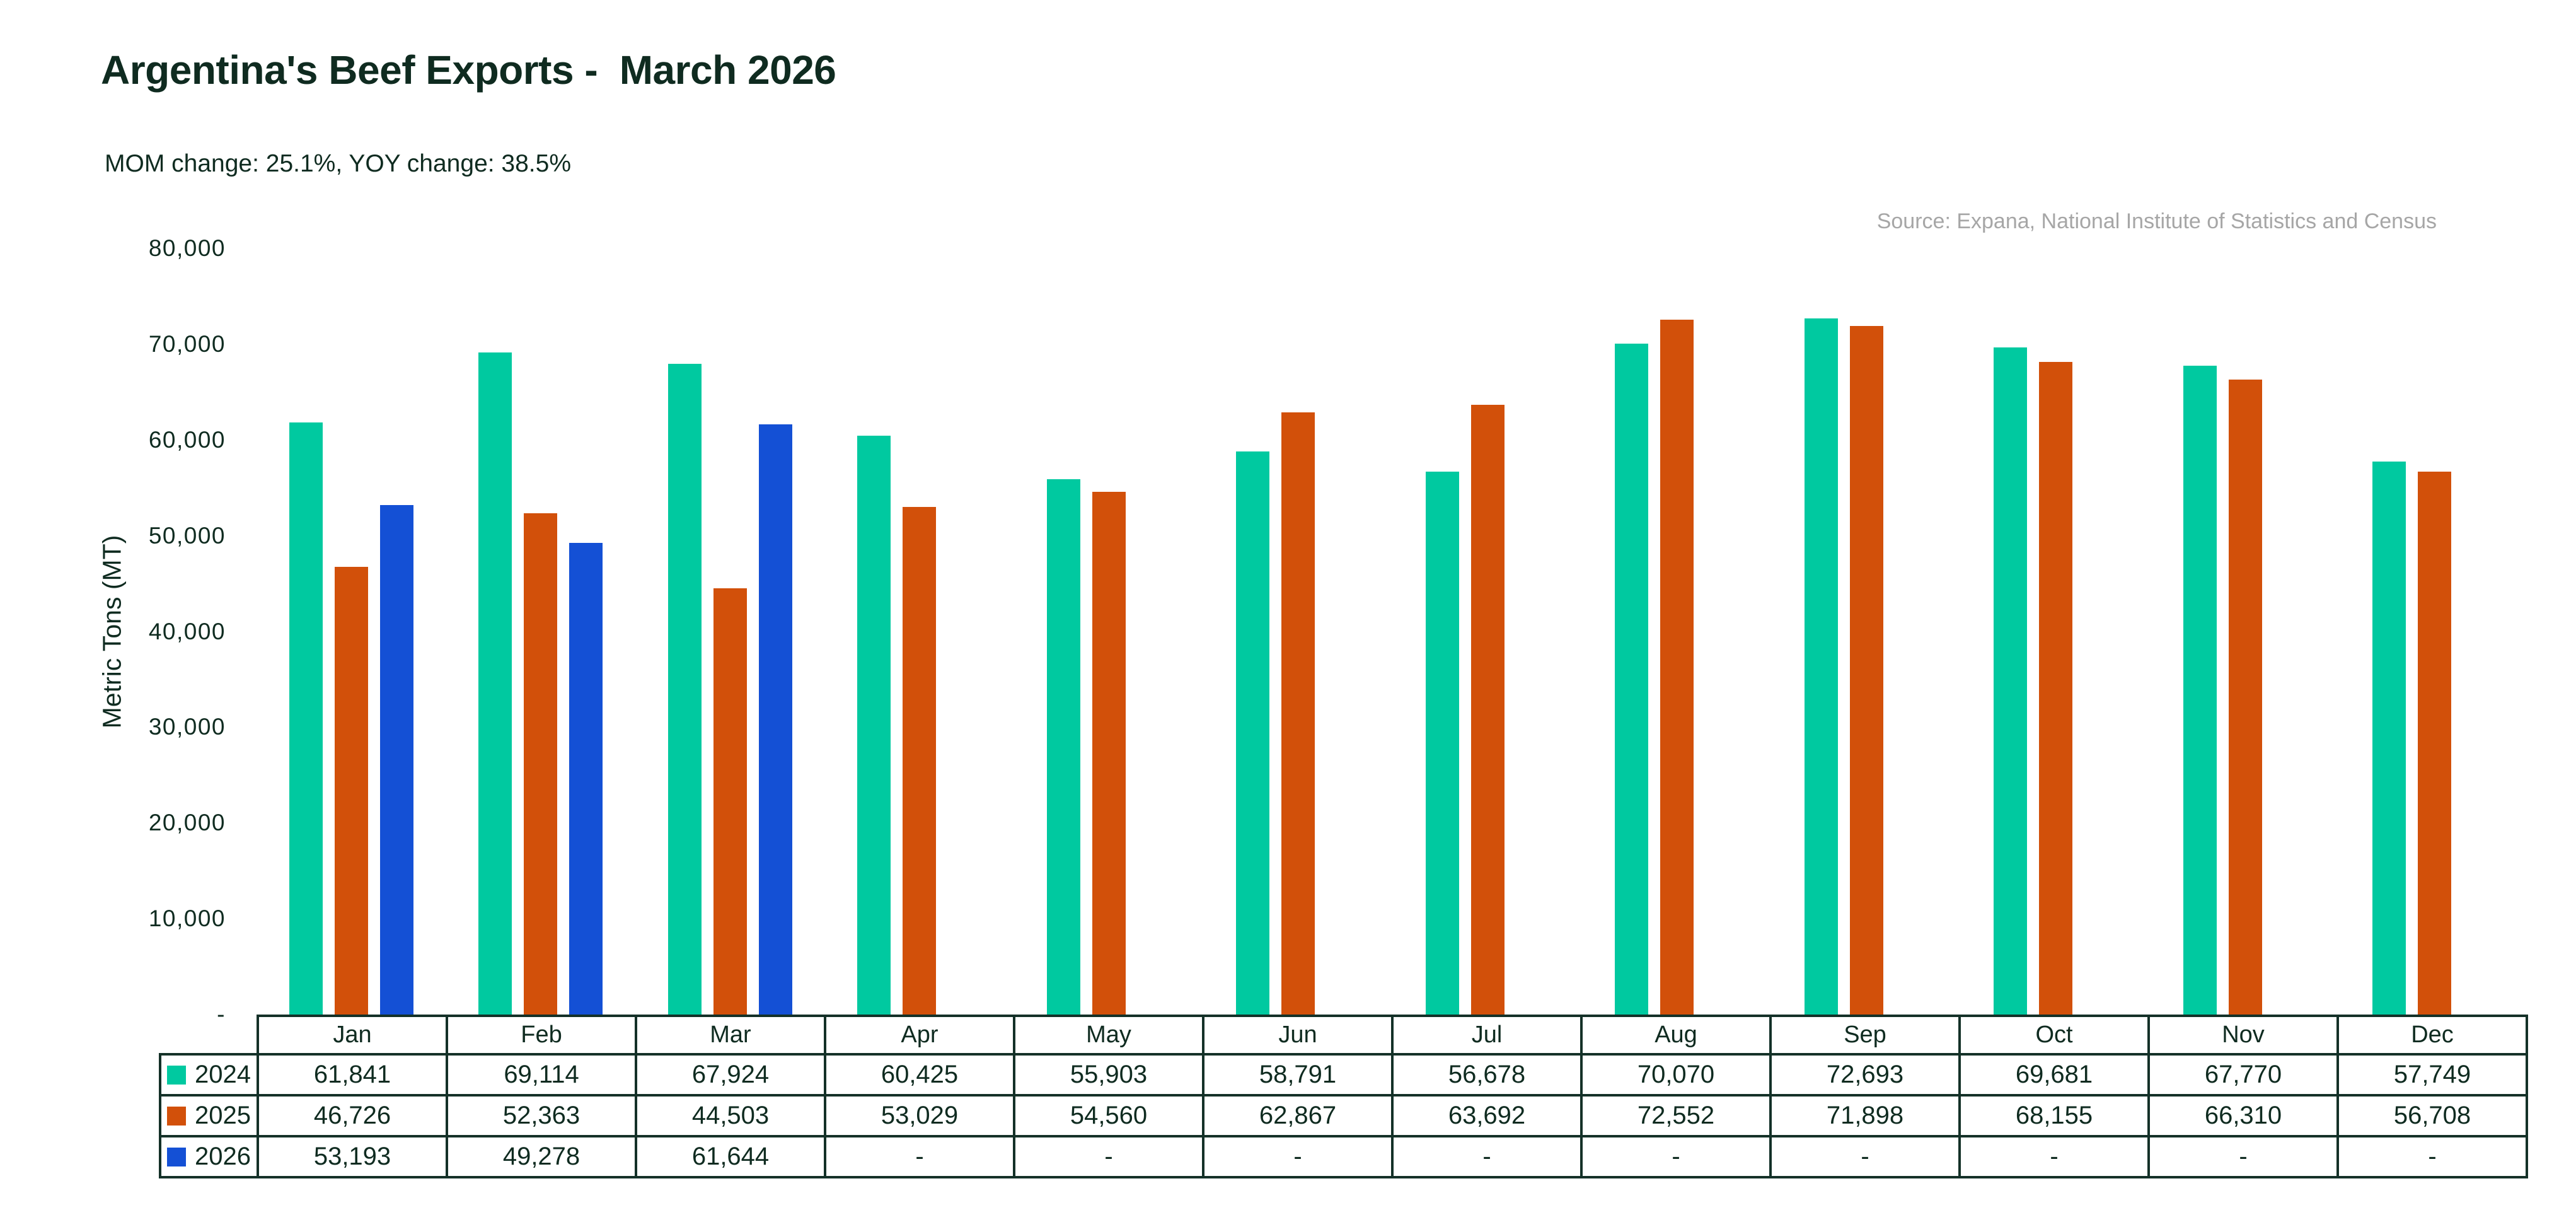 The image size is (2576, 1210). I want to click on bar-group-mar, so click(730, 631).